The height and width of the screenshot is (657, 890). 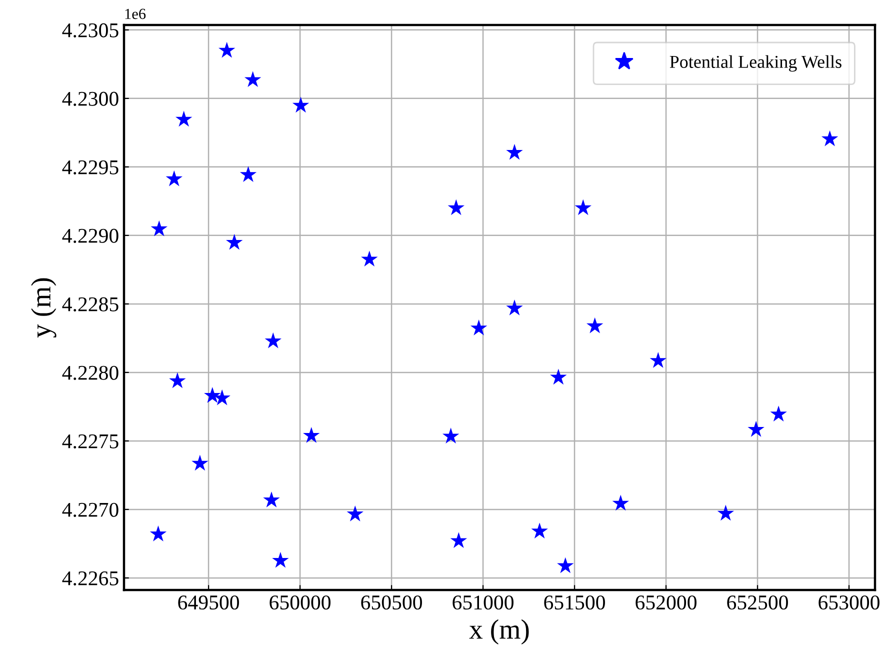 I want to click on y-tick-label: 4.2265, so click(x=90, y=578).